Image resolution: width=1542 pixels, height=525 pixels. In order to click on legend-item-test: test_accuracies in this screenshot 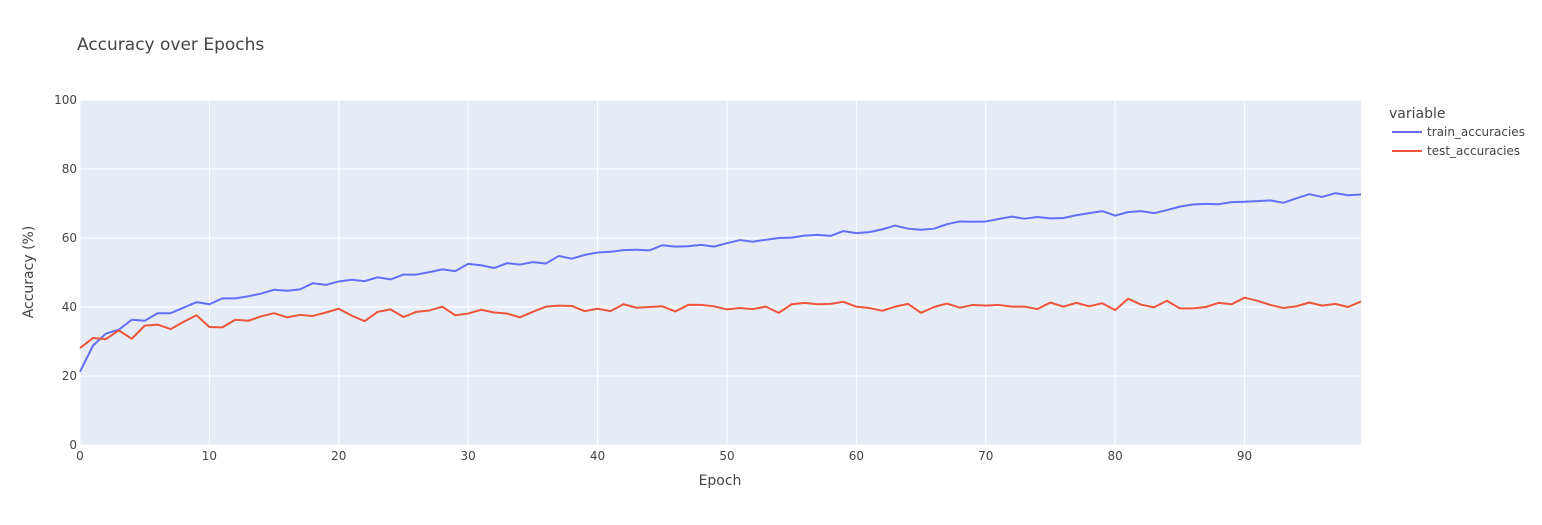, I will do `click(1456, 151)`.